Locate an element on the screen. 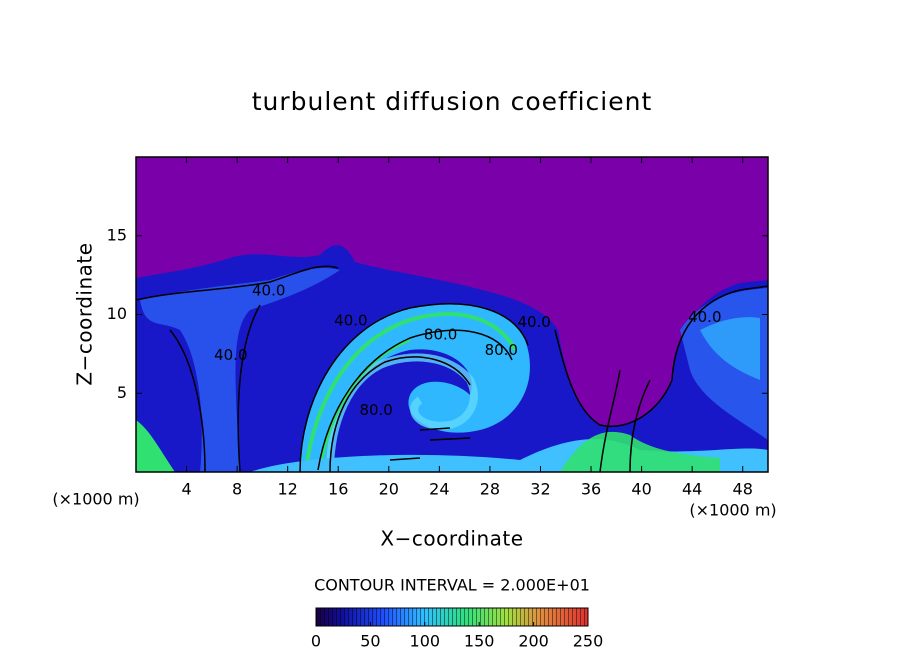 This screenshot has height=654, width=904. x-tick-label: 20 is located at coordinates (389, 489).